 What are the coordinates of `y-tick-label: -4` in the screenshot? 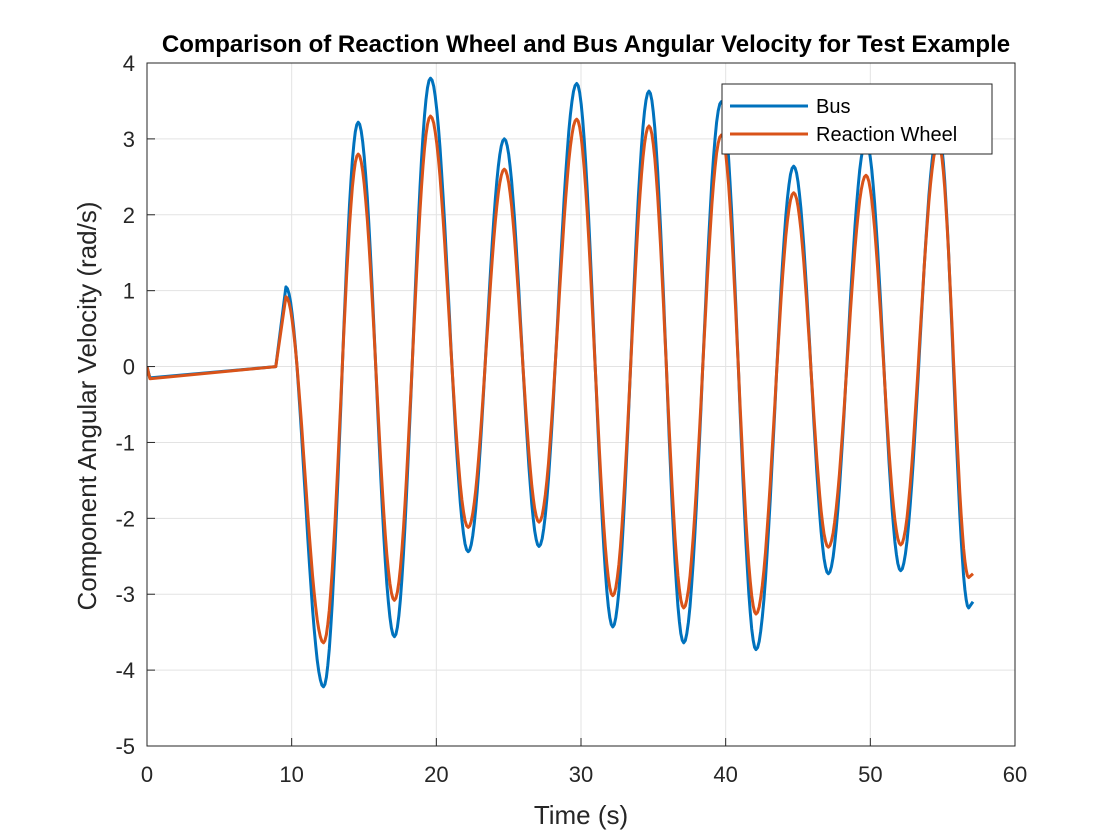 It's located at (125, 670).